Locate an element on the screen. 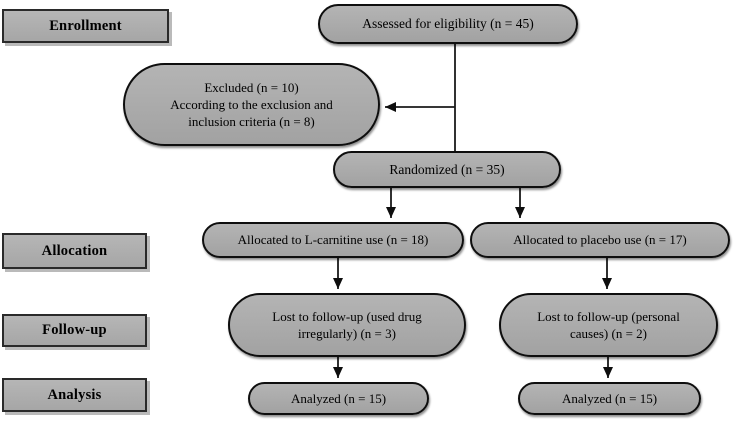 This screenshot has width=735, height=426. node-excluded-line2: According to the exclusion and is located at coordinates (251, 104).